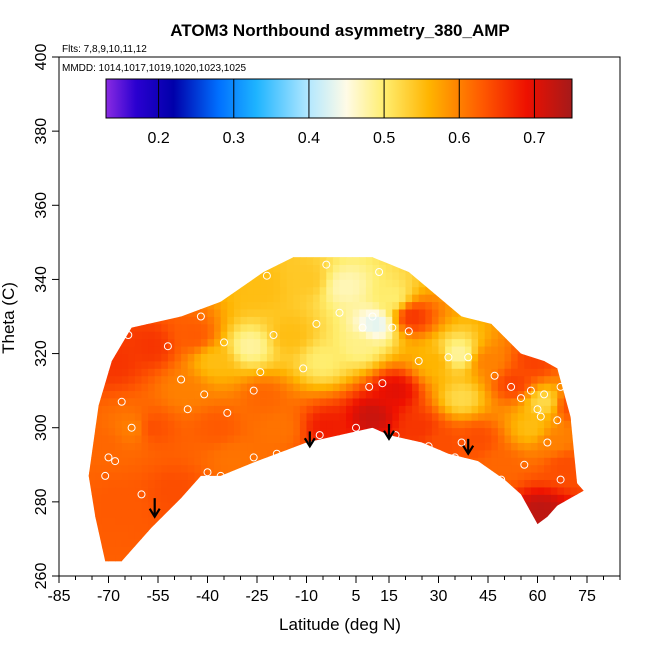 This screenshot has width=650, height=650. I want to click on flights-label: Flts: 7,8,9,10,11,12, so click(104, 49).